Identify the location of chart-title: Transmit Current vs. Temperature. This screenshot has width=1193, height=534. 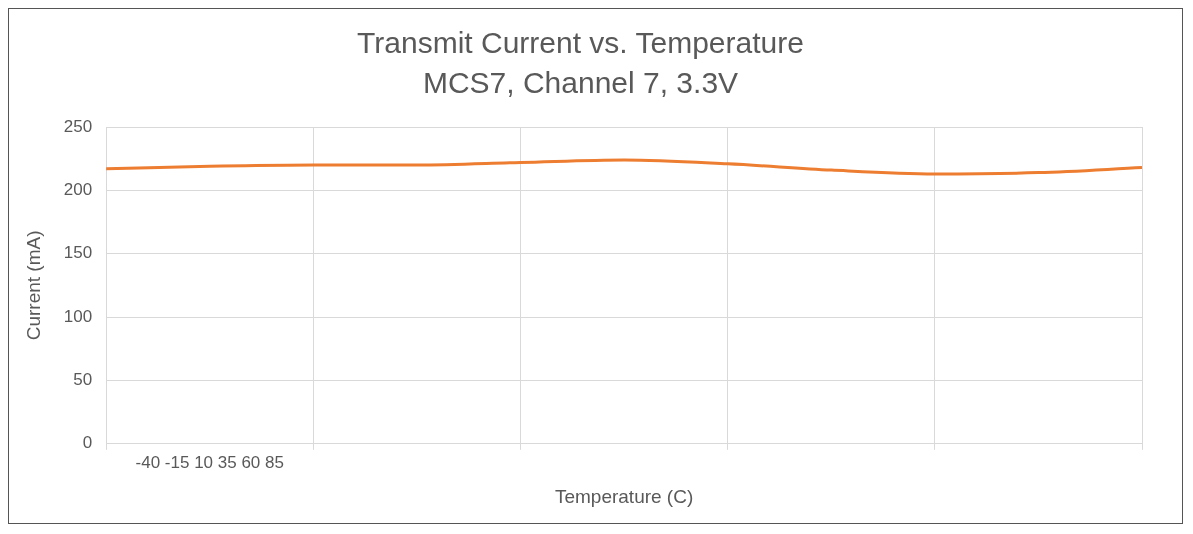
(580, 43).